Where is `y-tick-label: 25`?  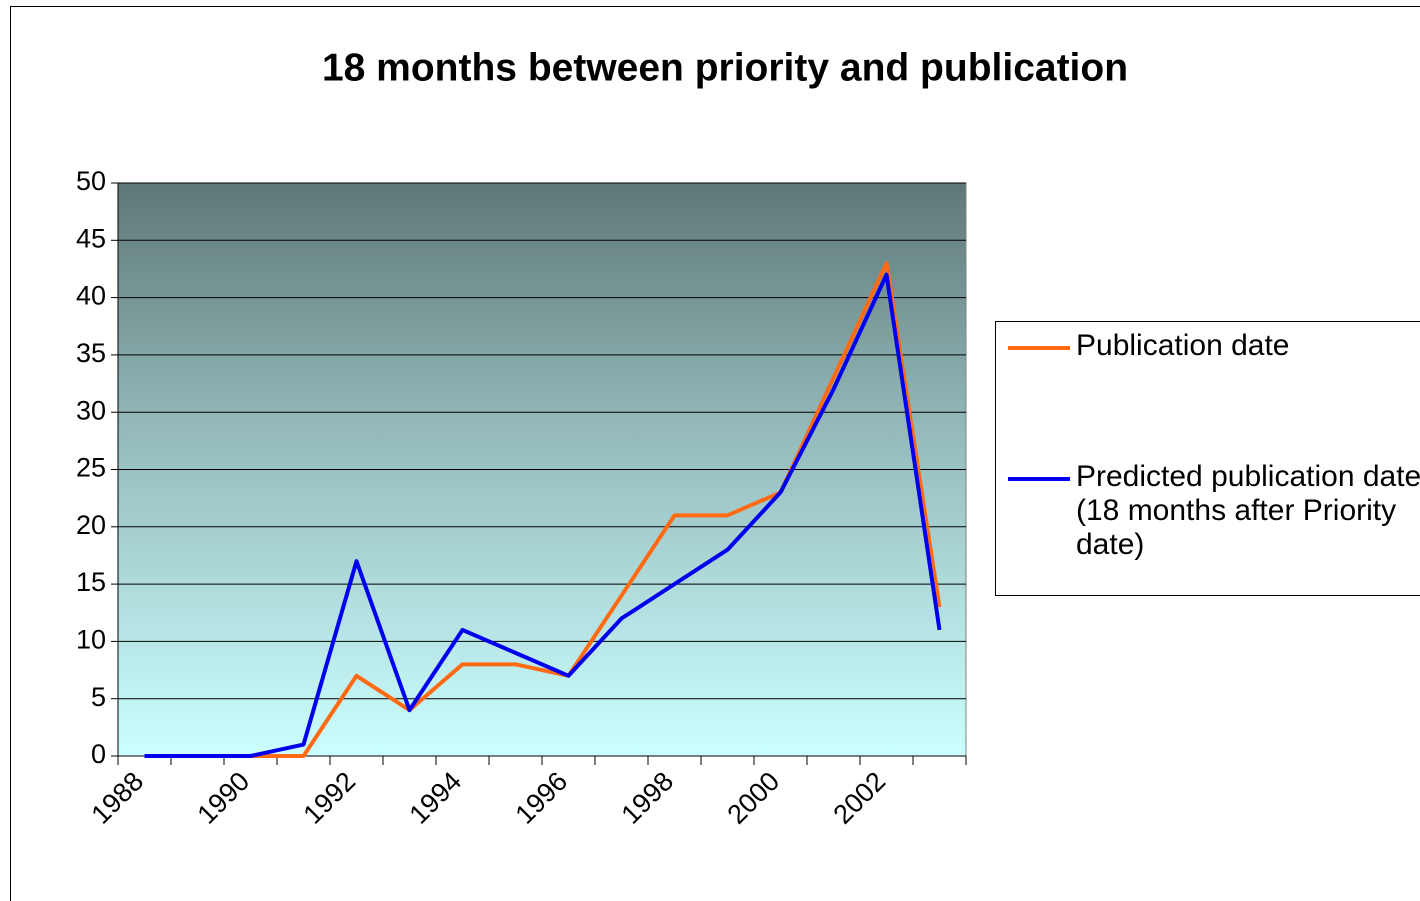
y-tick-label: 25 is located at coordinates (91, 468).